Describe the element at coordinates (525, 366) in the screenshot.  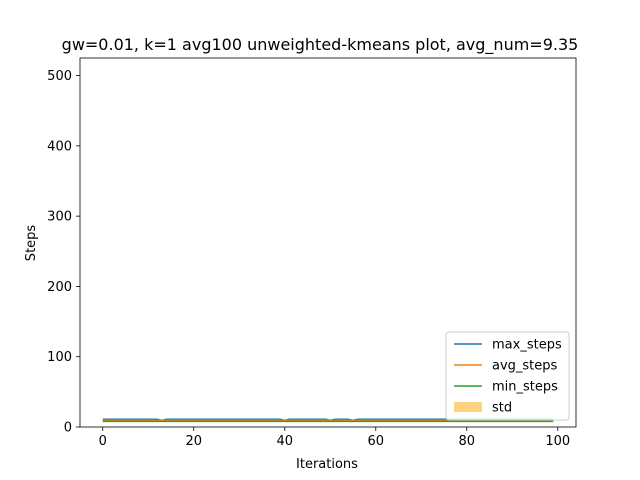
I see `legend-label-avg_steps: avg_steps` at that location.